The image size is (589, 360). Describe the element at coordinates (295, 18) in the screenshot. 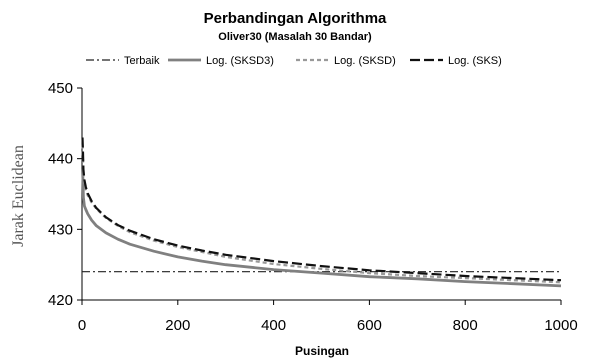

I see `chart-title: Perbandingan Algorithma` at that location.